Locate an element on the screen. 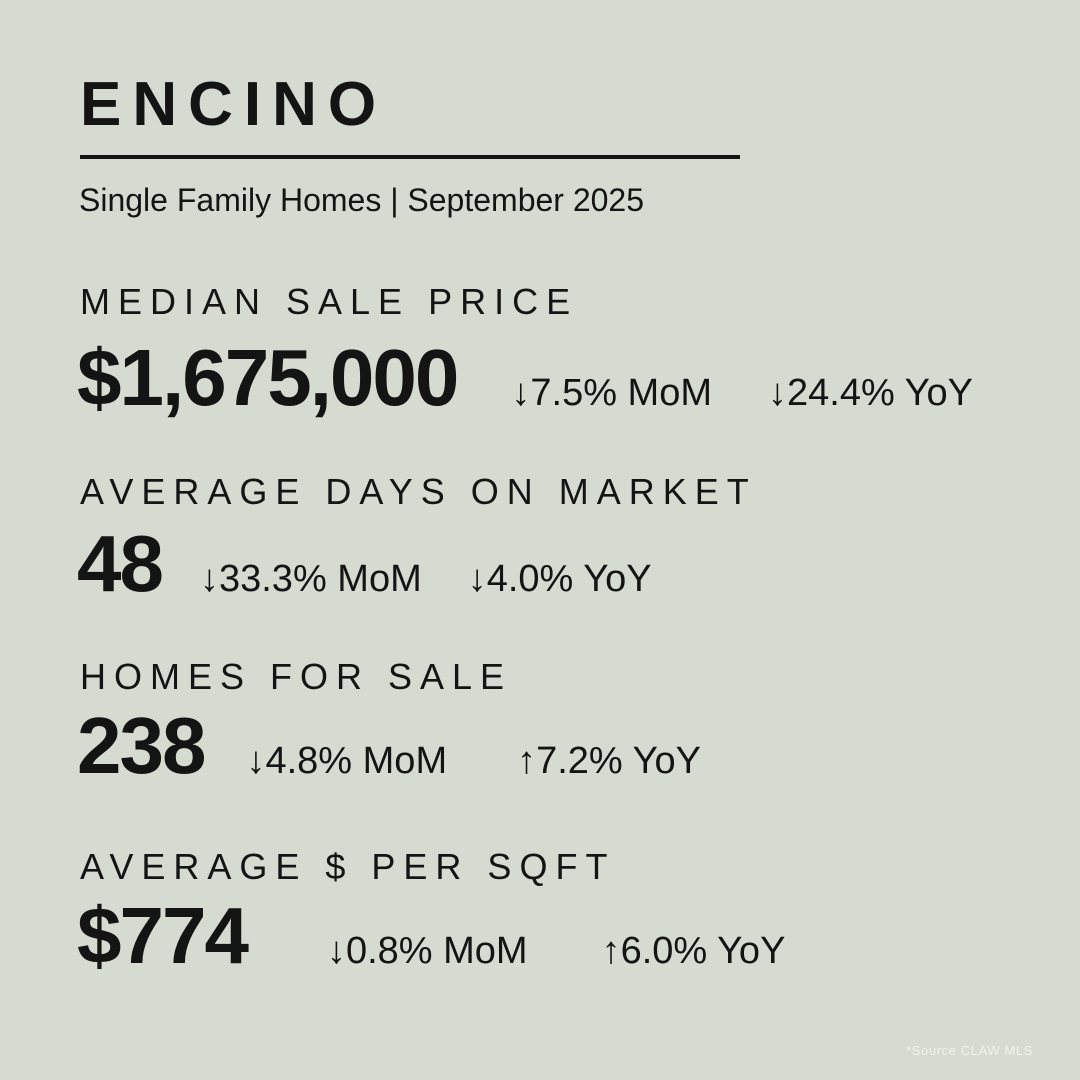 The height and width of the screenshot is (1080, 1080). stat-yoy-change: ↑6.0% YoY is located at coordinates (694, 951).